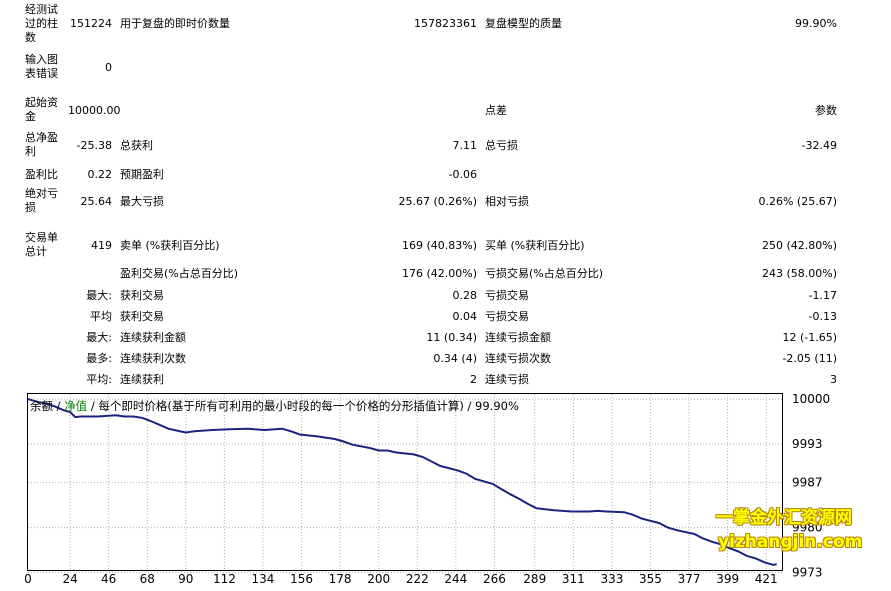 The width and height of the screenshot is (891, 591). I want to click on stat-value-profit-factor: 0.22, so click(100, 174).